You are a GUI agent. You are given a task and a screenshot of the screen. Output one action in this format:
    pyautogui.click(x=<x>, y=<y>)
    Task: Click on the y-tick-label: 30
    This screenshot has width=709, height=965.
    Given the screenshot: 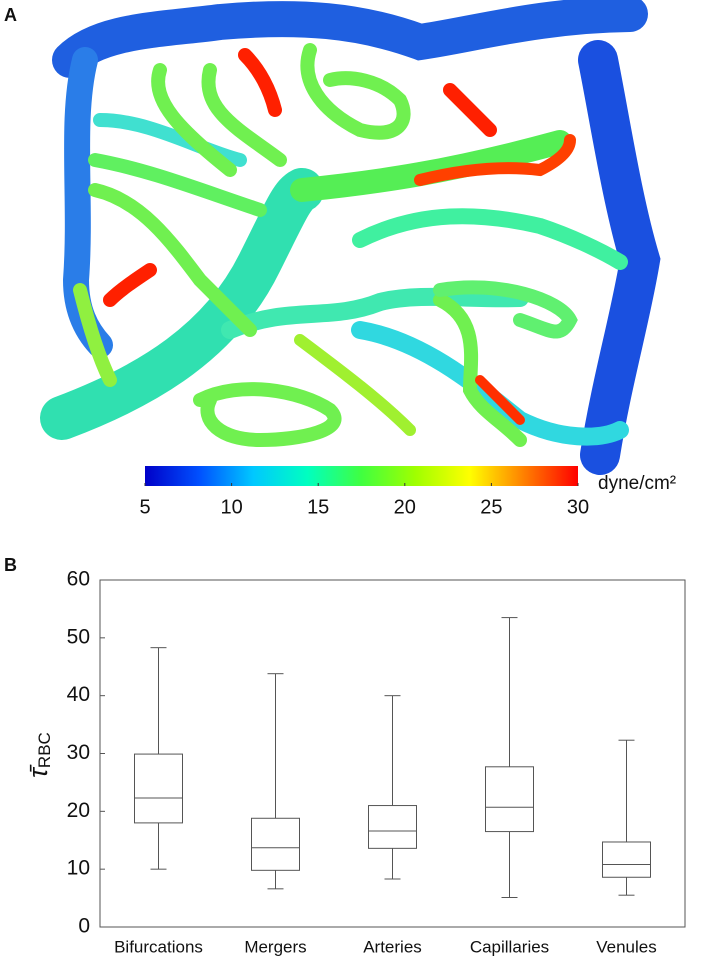 What is the action you would take?
    pyautogui.click(x=78, y=752)
    